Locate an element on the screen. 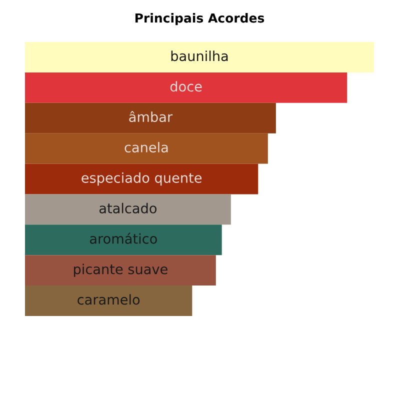 The width and height of the screenshot is (400, 400). y-tick-label: aromático is located at coordinates (123, 238).